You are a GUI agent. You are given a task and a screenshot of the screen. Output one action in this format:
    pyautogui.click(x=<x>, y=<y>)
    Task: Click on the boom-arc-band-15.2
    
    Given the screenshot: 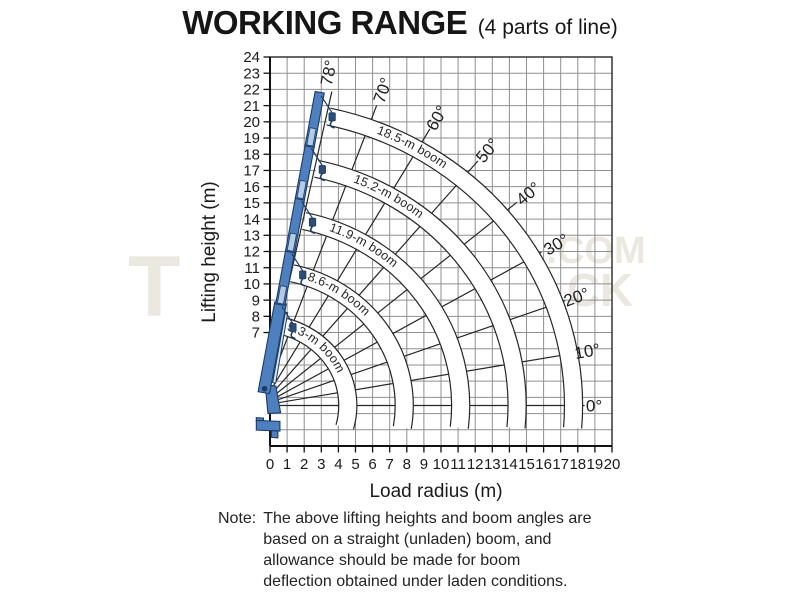 What is the action you would take?
    pyautogui.click(x=420, y=294)
    